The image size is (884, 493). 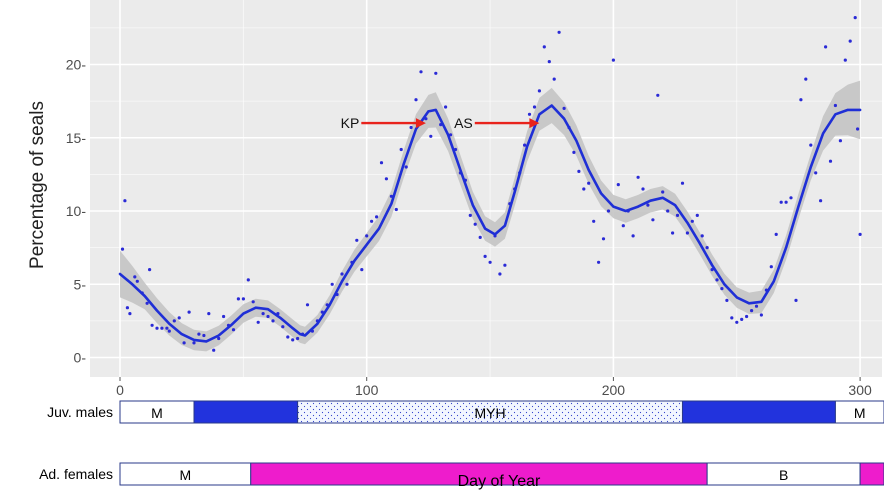 What do you see at coordinates (499, 481) in the screenshot?
I see `x-axis-title: Day of Year` at bounding box center [499, 481].